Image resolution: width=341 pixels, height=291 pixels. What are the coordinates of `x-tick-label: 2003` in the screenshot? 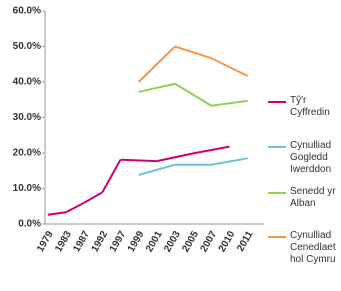 It's located at (172, 241).